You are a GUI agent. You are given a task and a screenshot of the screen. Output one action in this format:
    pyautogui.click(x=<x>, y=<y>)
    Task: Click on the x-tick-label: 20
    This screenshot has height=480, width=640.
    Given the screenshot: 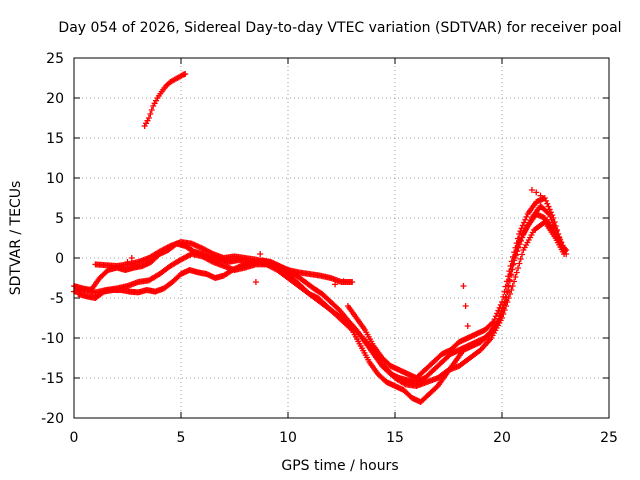 What is the action you would take?
    pyautogui.click(x=502, y=438)
    